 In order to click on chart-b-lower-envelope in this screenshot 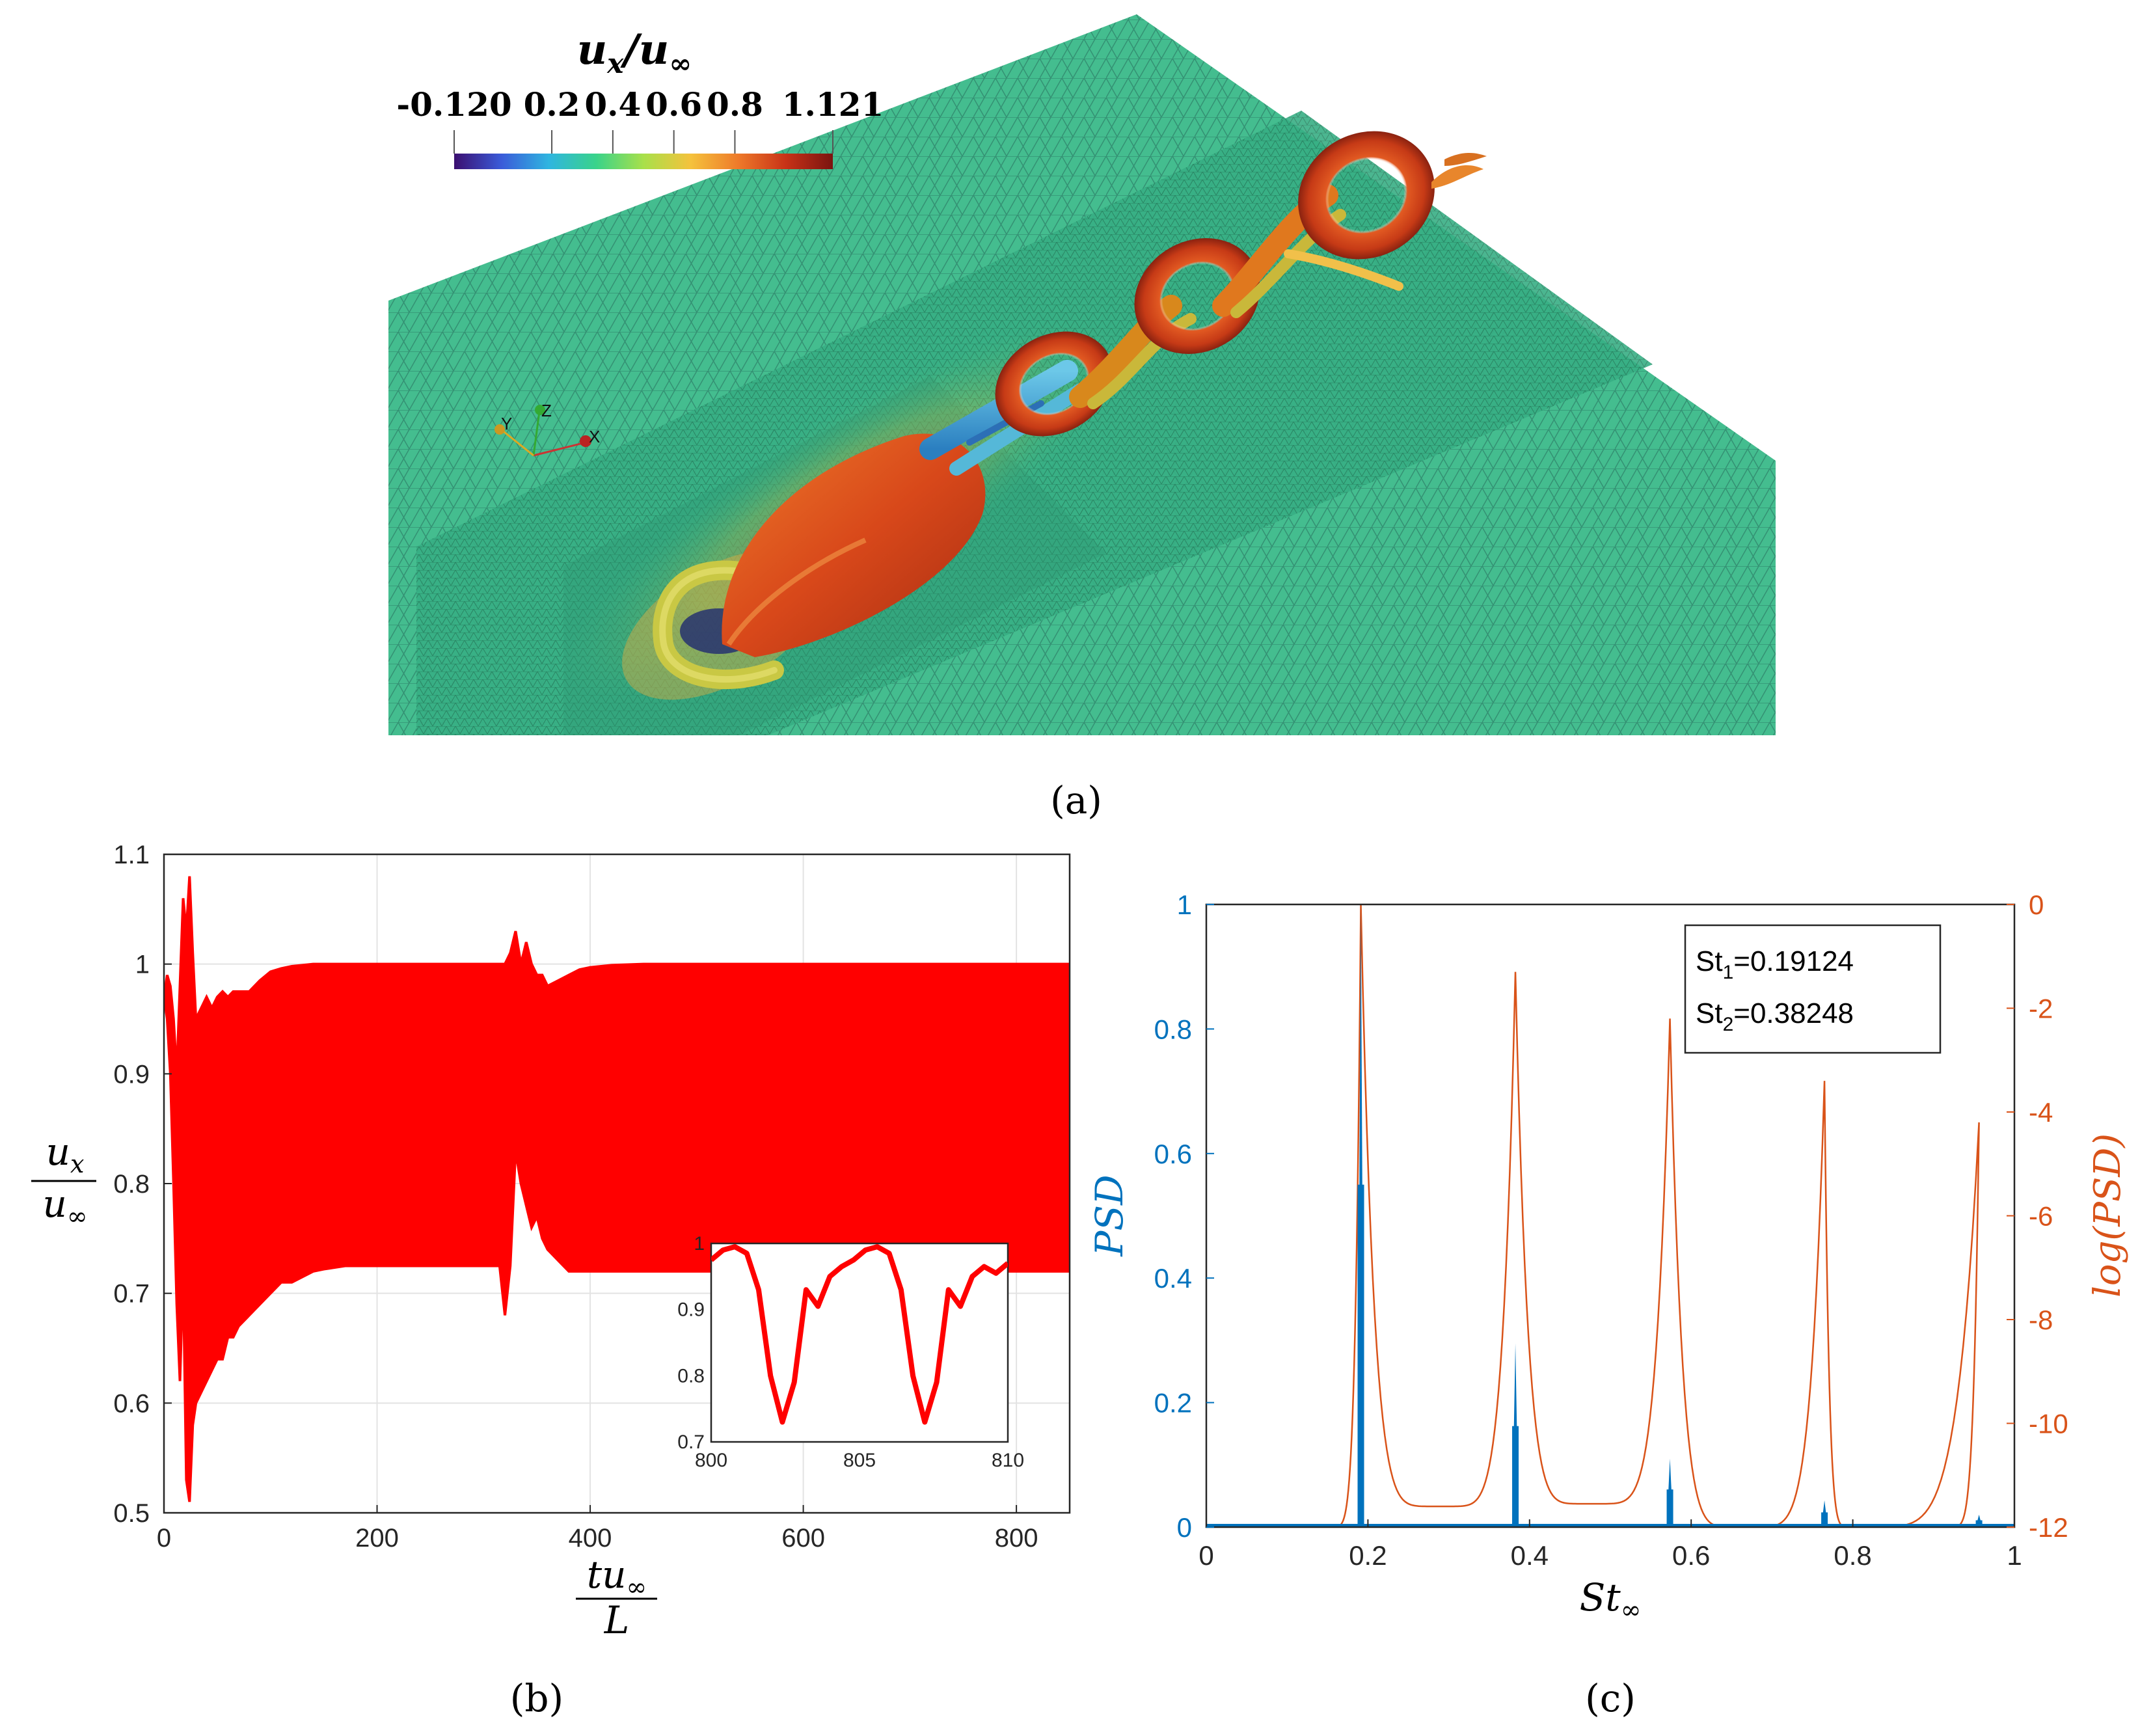, I will do `click(617, 1249)`.